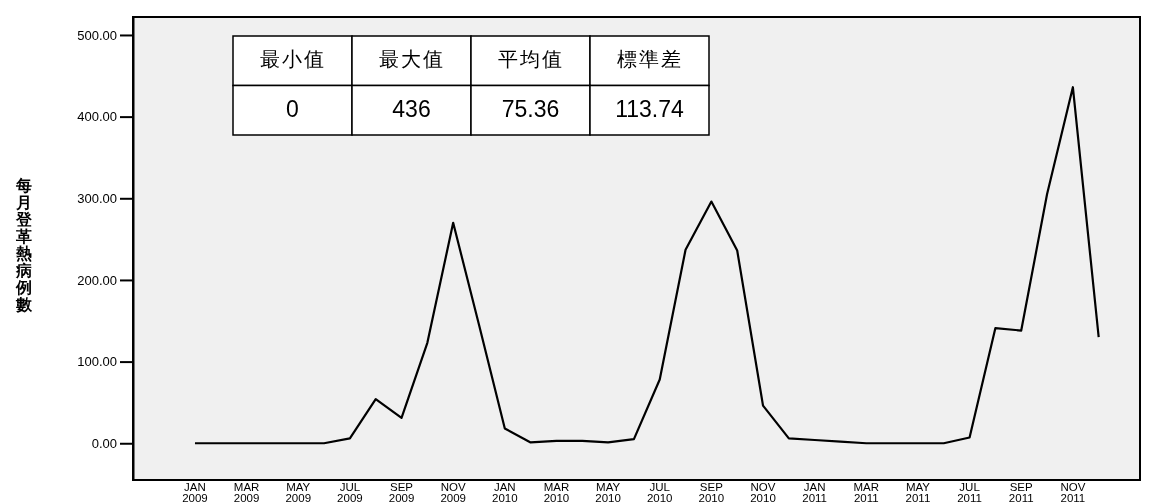  I want to click on x-tick-label: JUL 2011, so click(969, 492).